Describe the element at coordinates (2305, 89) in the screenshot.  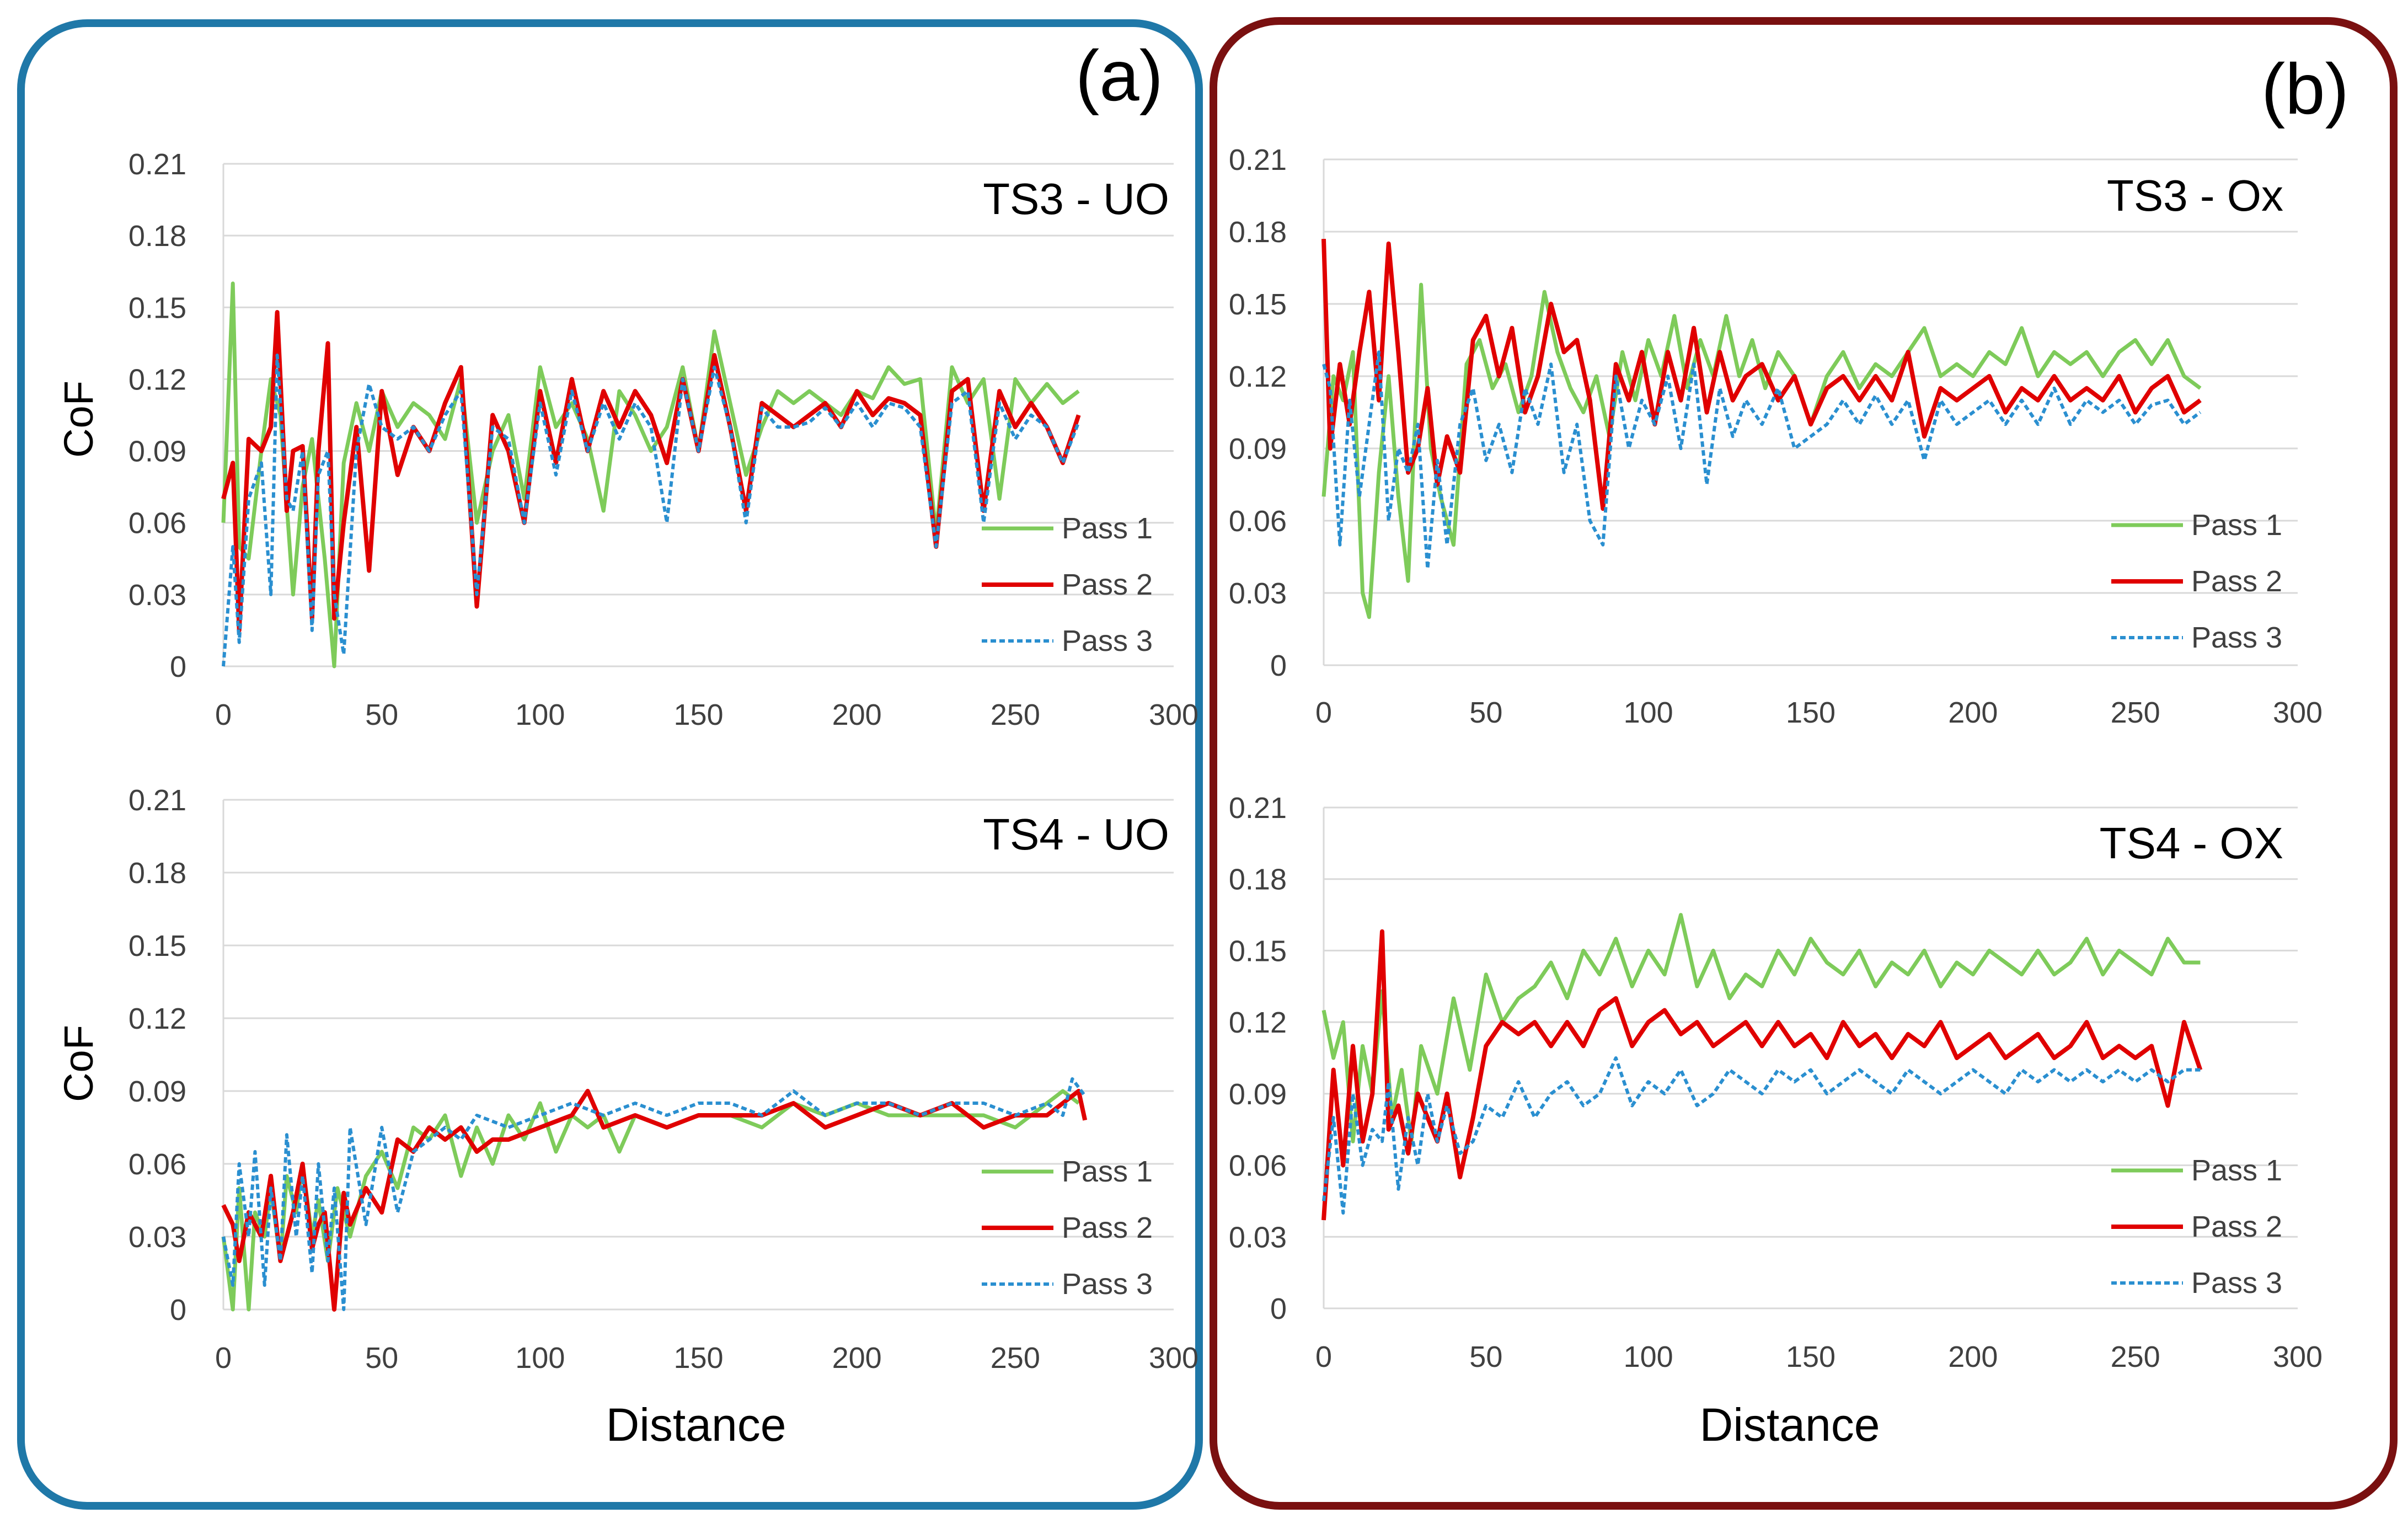
I see `panel-label-b: (b)` at that location.